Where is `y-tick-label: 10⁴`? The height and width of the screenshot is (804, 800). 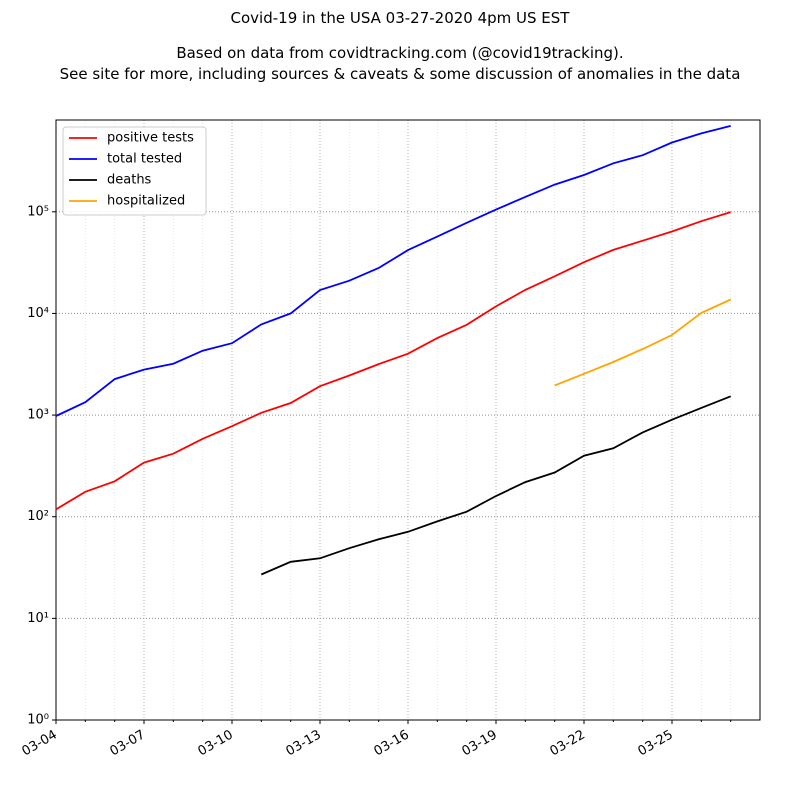 y-tick-label: 10⁴ is located at coordinates (38, 313).